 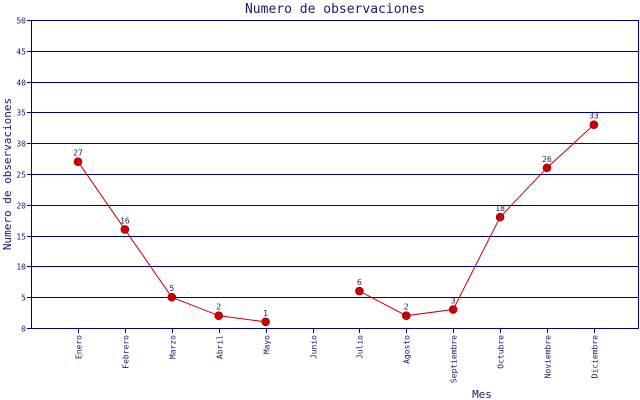 I want to click on y-tick-labels: 0 5 10 15 20 25 30 35 40 45 50, so click(x=21, y=175).